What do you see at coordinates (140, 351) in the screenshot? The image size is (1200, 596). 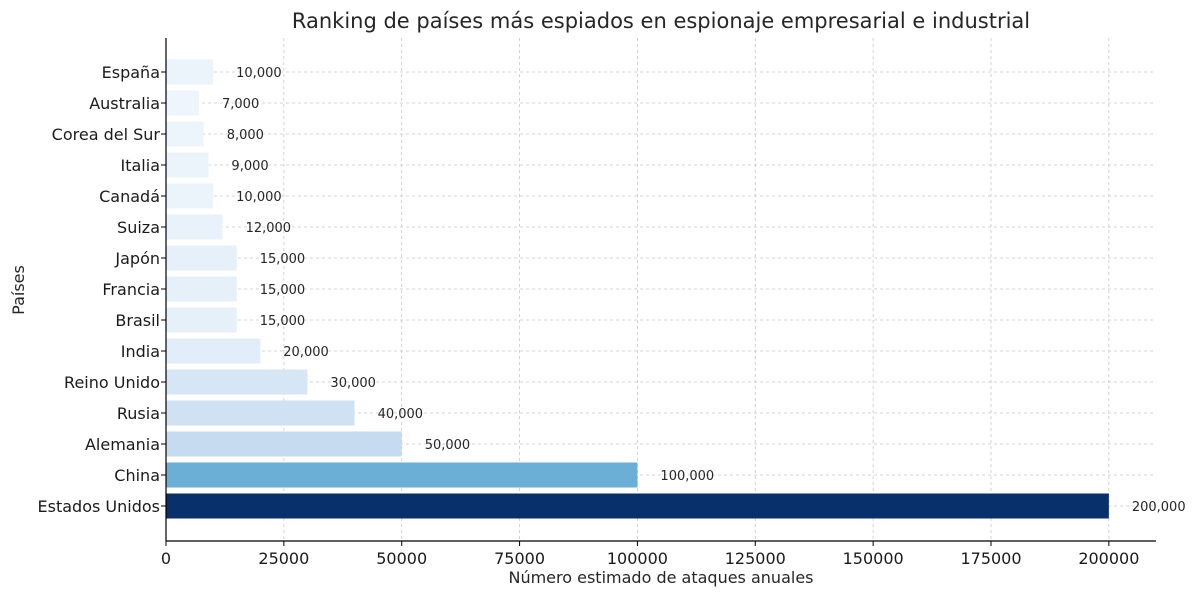 I see `y-tick-label: India` at bounding box center [140, 351].